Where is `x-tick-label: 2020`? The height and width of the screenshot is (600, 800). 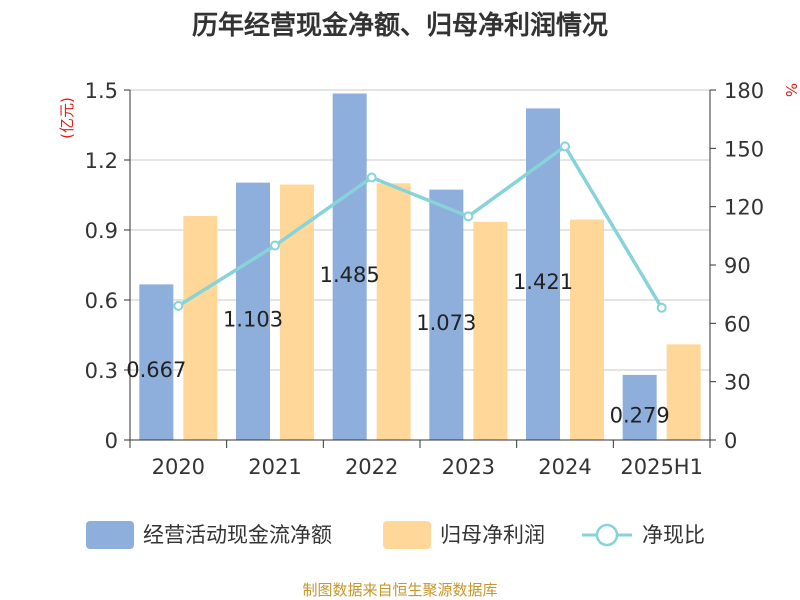
x-tick-label: 2020 is located at coordinates (178, 467).